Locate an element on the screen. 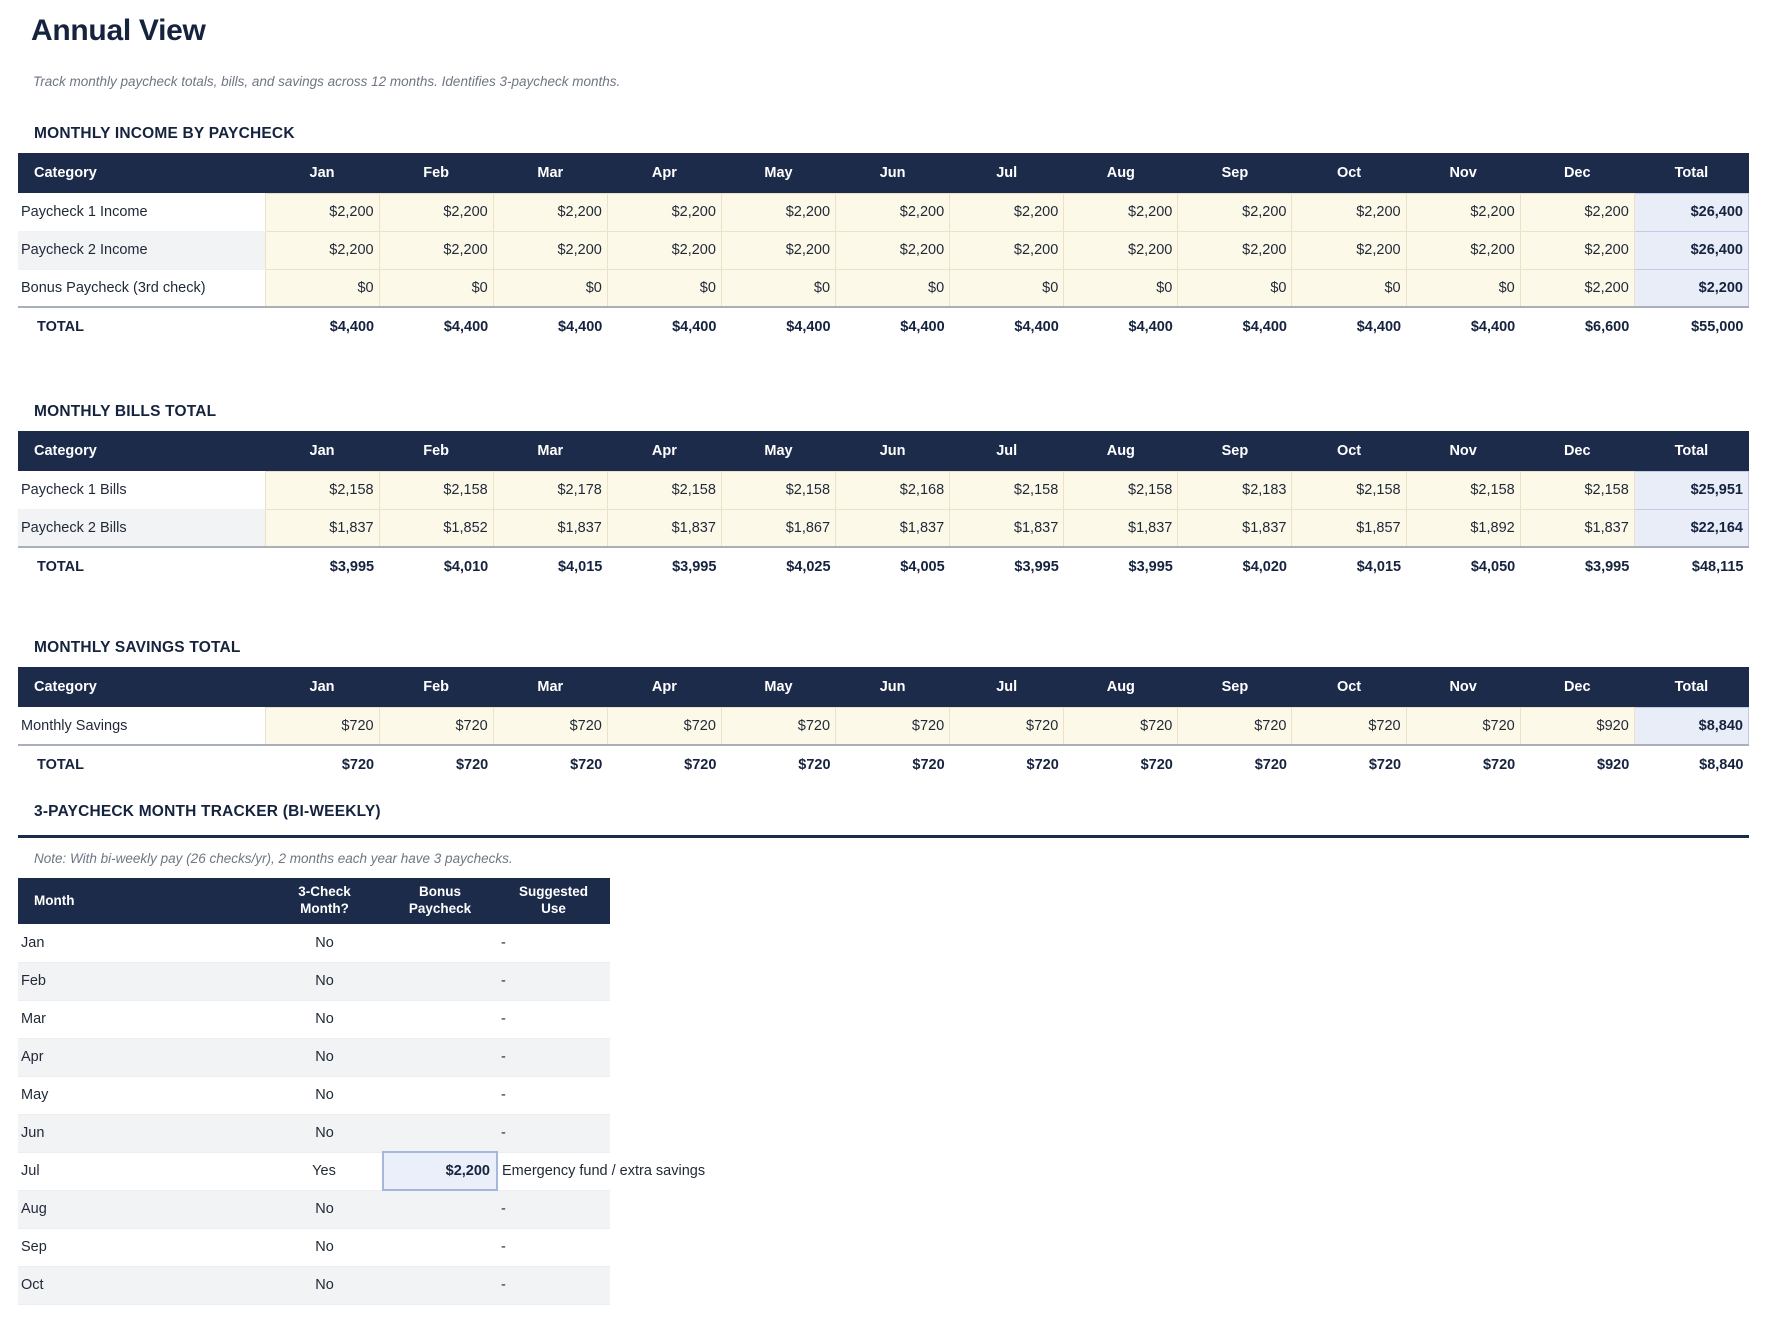 This screenshot has height=1317, width=1769. row-total-cell: $8,840 is located at coordinates (1691, 726).